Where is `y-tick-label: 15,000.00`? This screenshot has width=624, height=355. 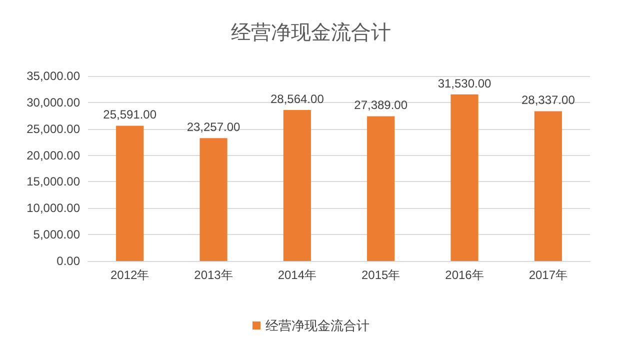
y-tick-label: 15,000.00 is located at coordinates (53, 181).